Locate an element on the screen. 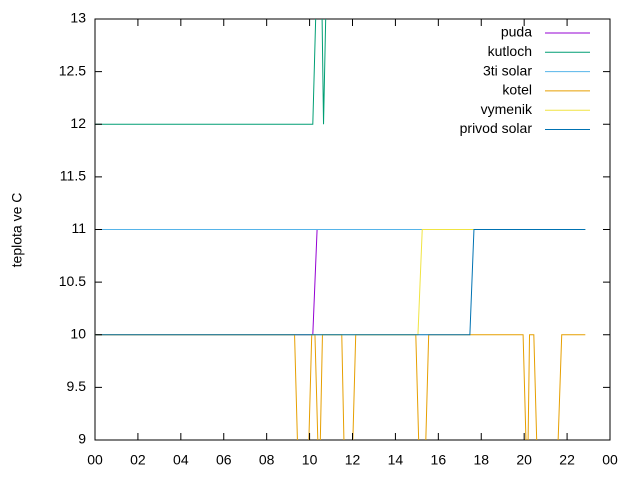 The image size is (640, 485). x-tick-label: 10 is located at coordinates (310, 460).